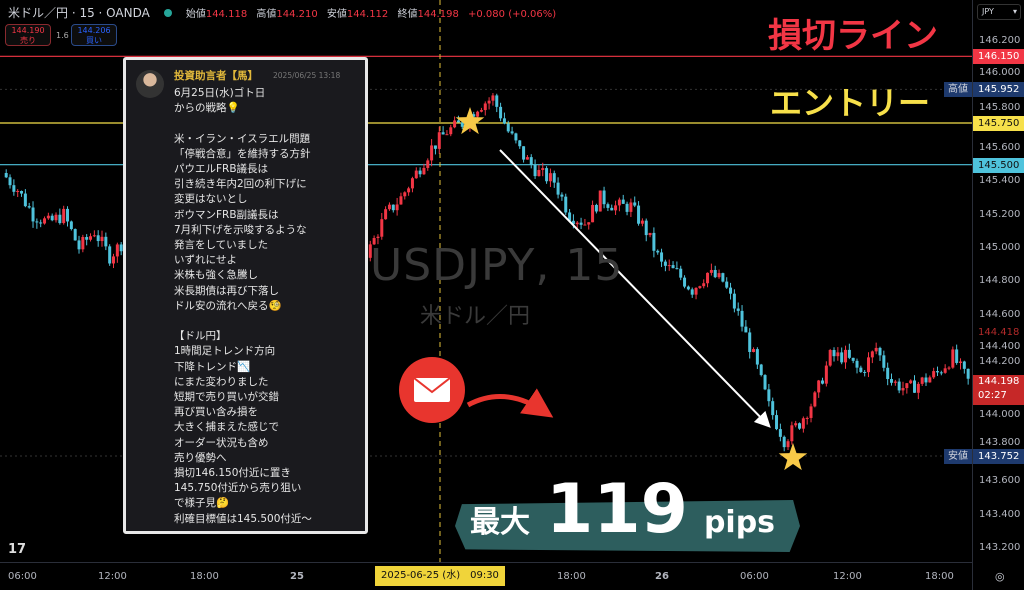 The height and width of the screenshot is (590, 1024). What do you see at coordinates (1000, 414) in the screenshot?
I see `price-tick: 144.000` at bounding box center [1000, 414].